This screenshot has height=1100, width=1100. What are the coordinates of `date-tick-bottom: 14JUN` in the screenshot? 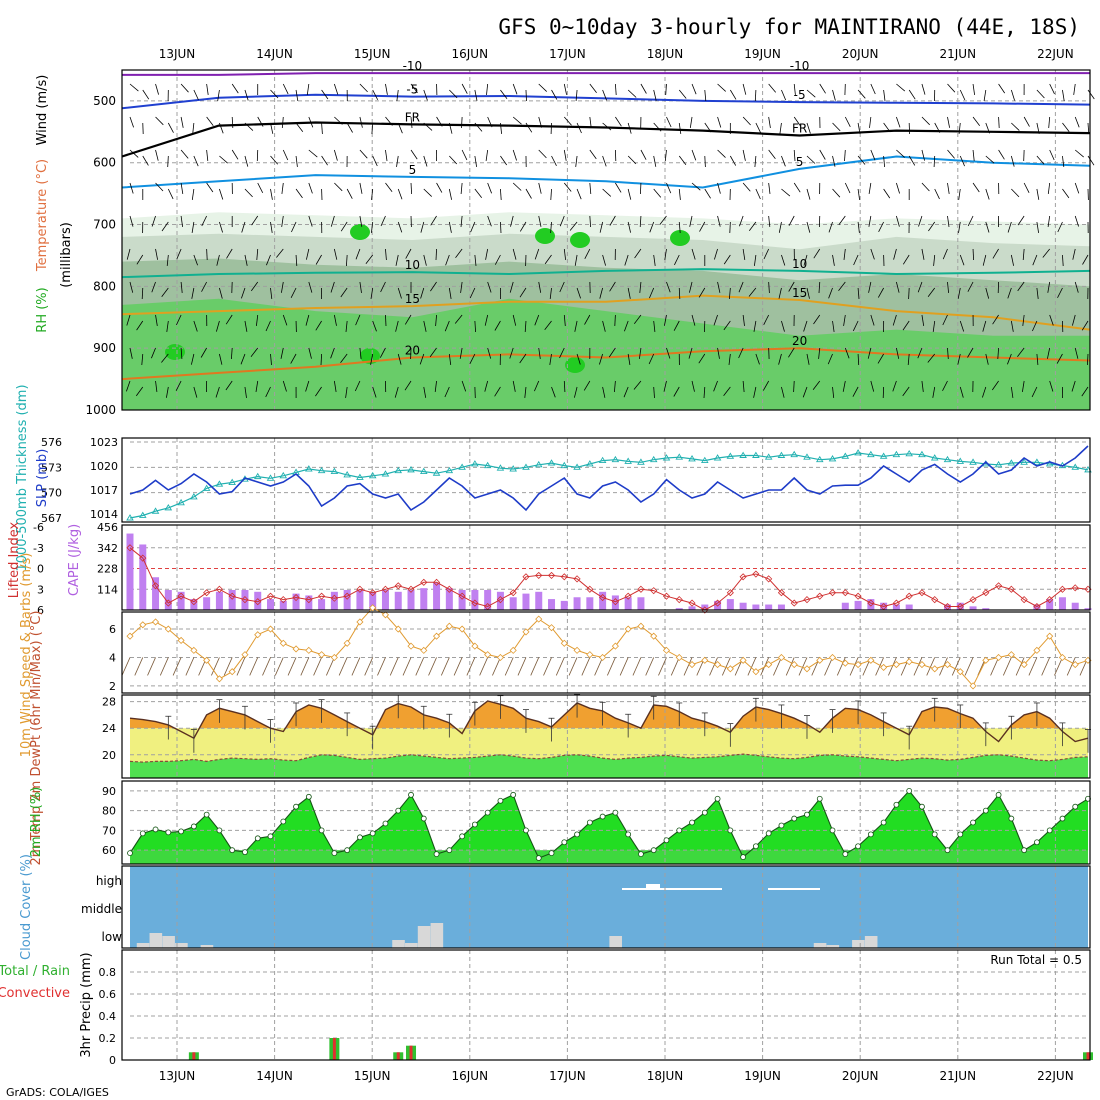 It's located at (274, 1076).